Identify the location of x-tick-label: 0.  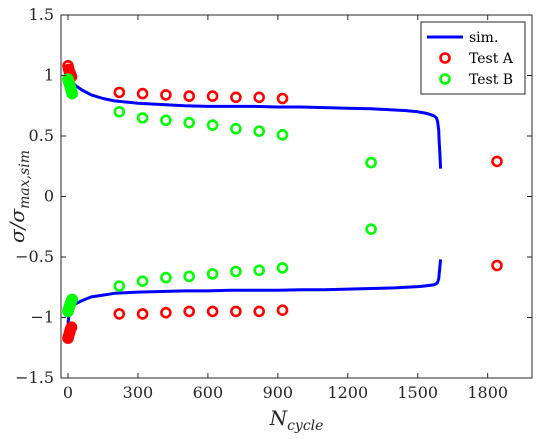
(68, 392).